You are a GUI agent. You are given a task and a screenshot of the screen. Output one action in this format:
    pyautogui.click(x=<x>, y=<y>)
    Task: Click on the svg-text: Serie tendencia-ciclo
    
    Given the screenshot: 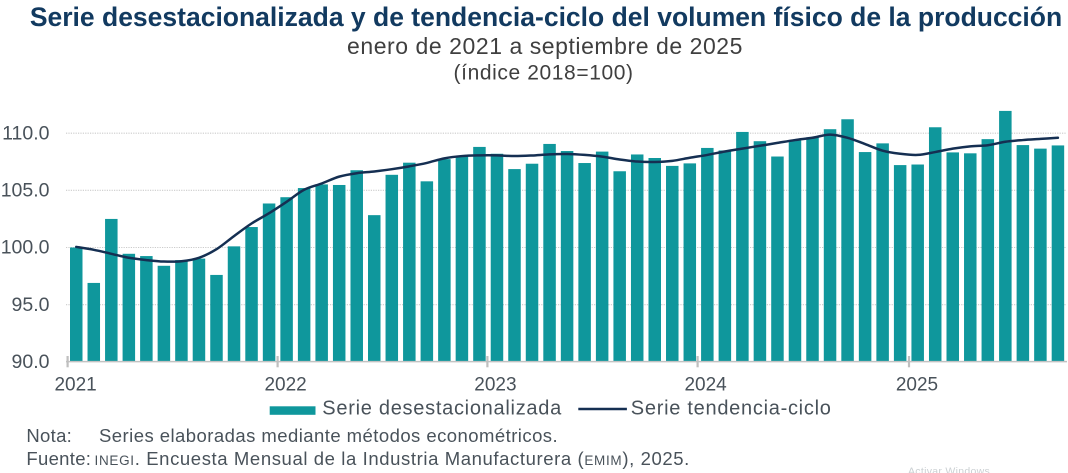 What is the action you would take?
    pyautogui.click(x=731, y=409)
    